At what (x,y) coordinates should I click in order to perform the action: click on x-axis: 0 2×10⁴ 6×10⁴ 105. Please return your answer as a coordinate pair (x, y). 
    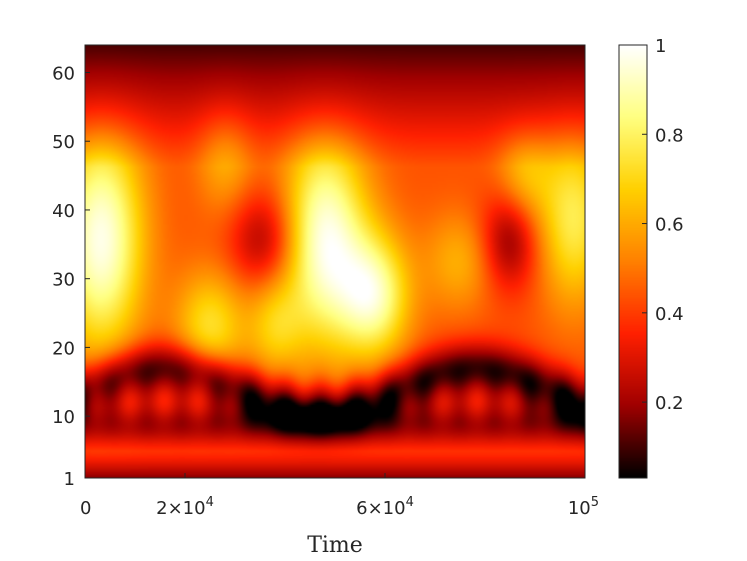
    Looking at the image, I should click on (339, 496).